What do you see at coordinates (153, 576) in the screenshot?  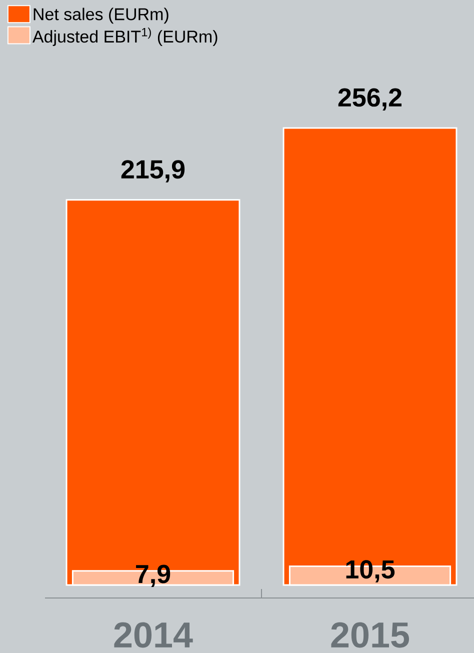 I see `data-label: 7,9` at bounding box center [153, 576].